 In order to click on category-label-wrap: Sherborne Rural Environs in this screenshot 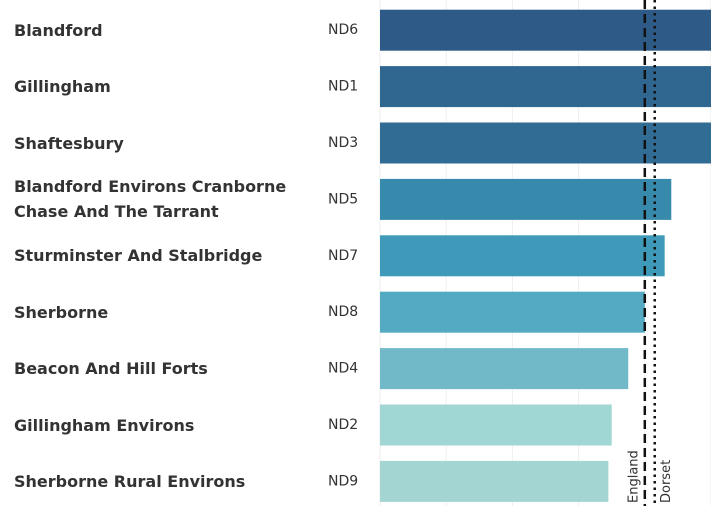, I will do `click(164, 479)`.